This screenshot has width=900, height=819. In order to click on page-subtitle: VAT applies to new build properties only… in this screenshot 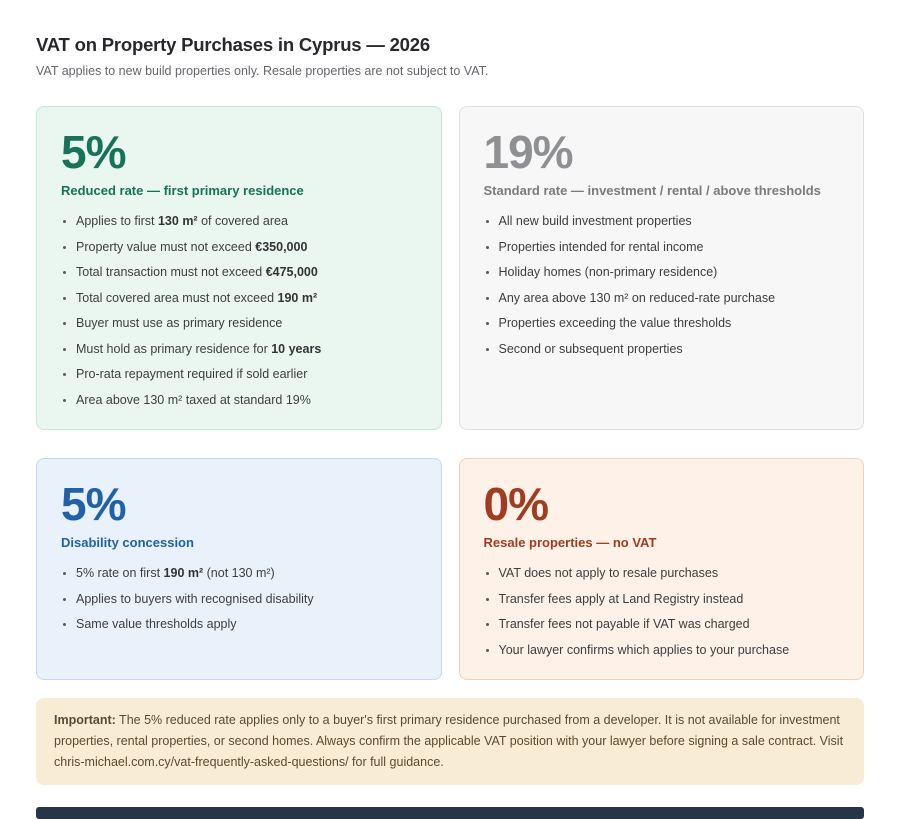, I will do `click(262, 71)`.